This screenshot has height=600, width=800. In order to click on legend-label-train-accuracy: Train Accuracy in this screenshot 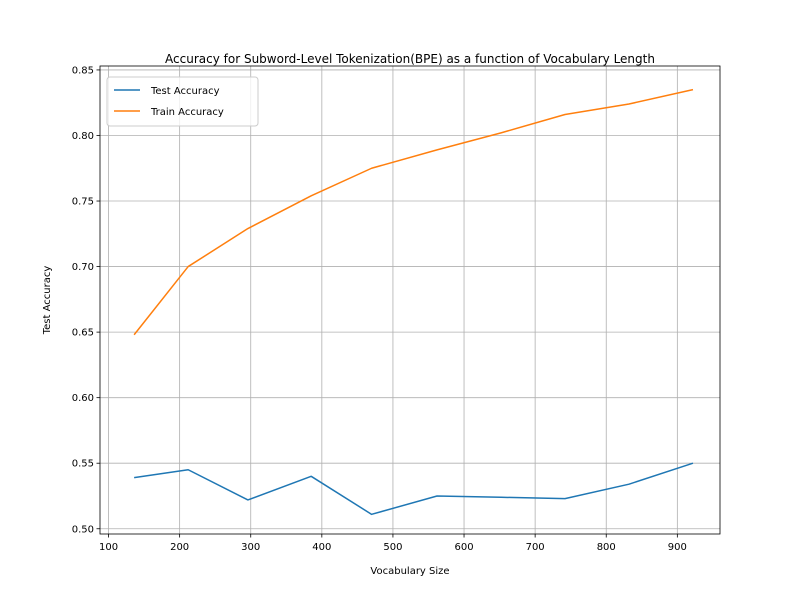, I will do `click(187, 112)`.